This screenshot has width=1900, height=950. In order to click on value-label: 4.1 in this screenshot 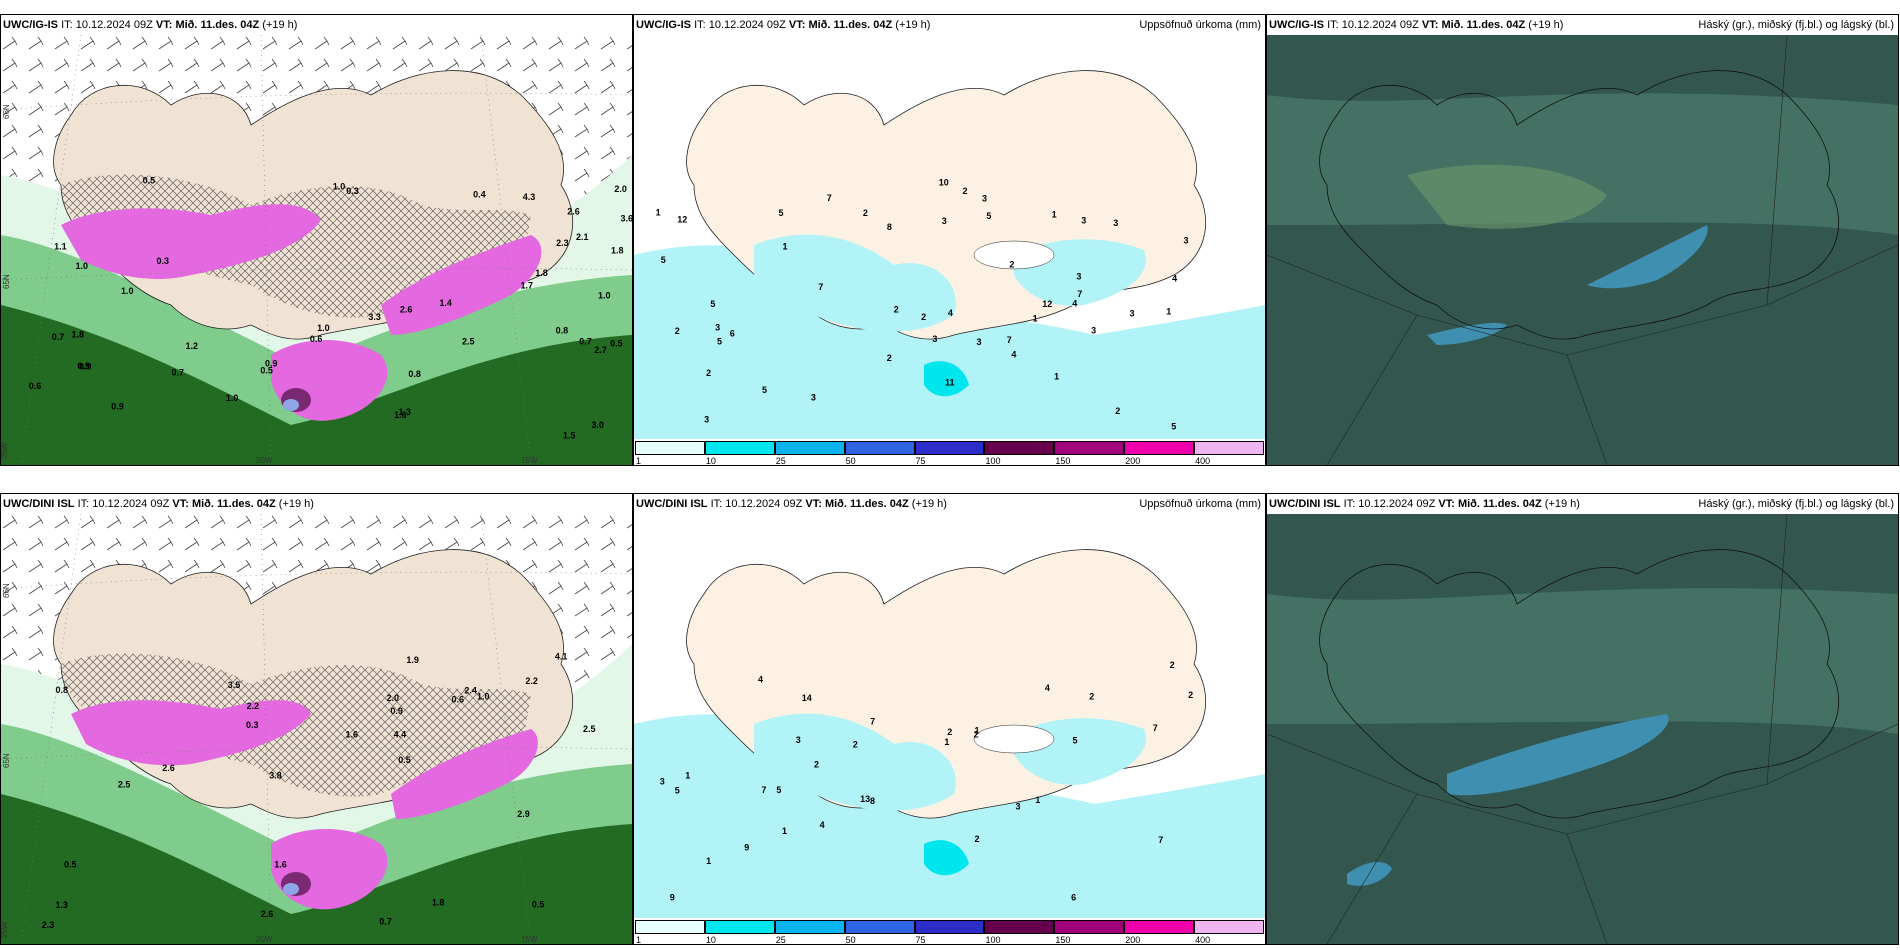, I will do `click(561, 656)`.